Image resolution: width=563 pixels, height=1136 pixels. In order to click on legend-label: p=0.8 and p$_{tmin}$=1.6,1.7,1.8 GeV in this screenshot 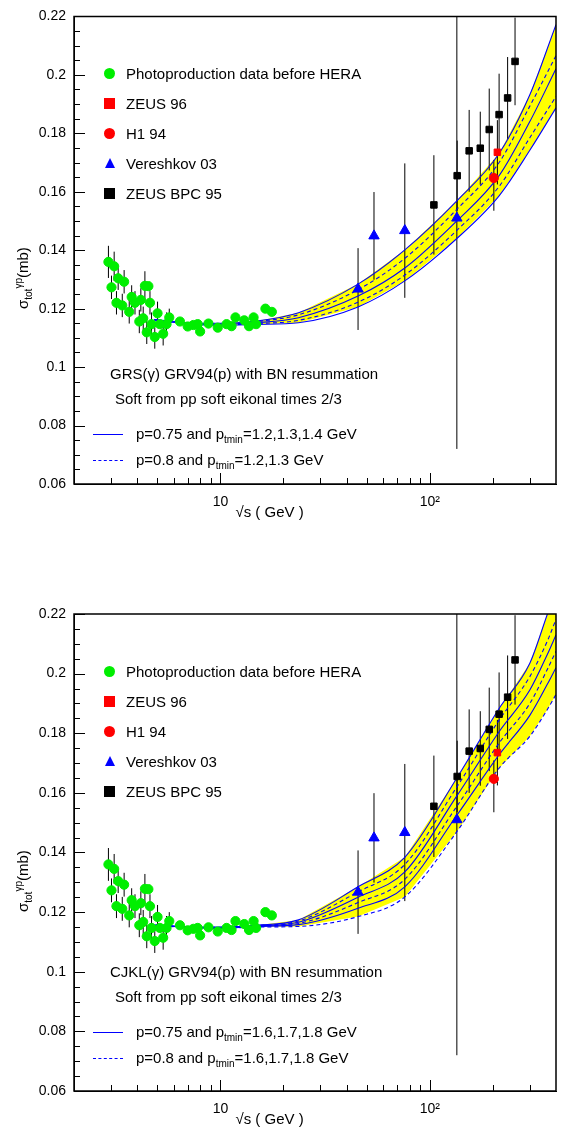, I will do `click(242, 1059)`.